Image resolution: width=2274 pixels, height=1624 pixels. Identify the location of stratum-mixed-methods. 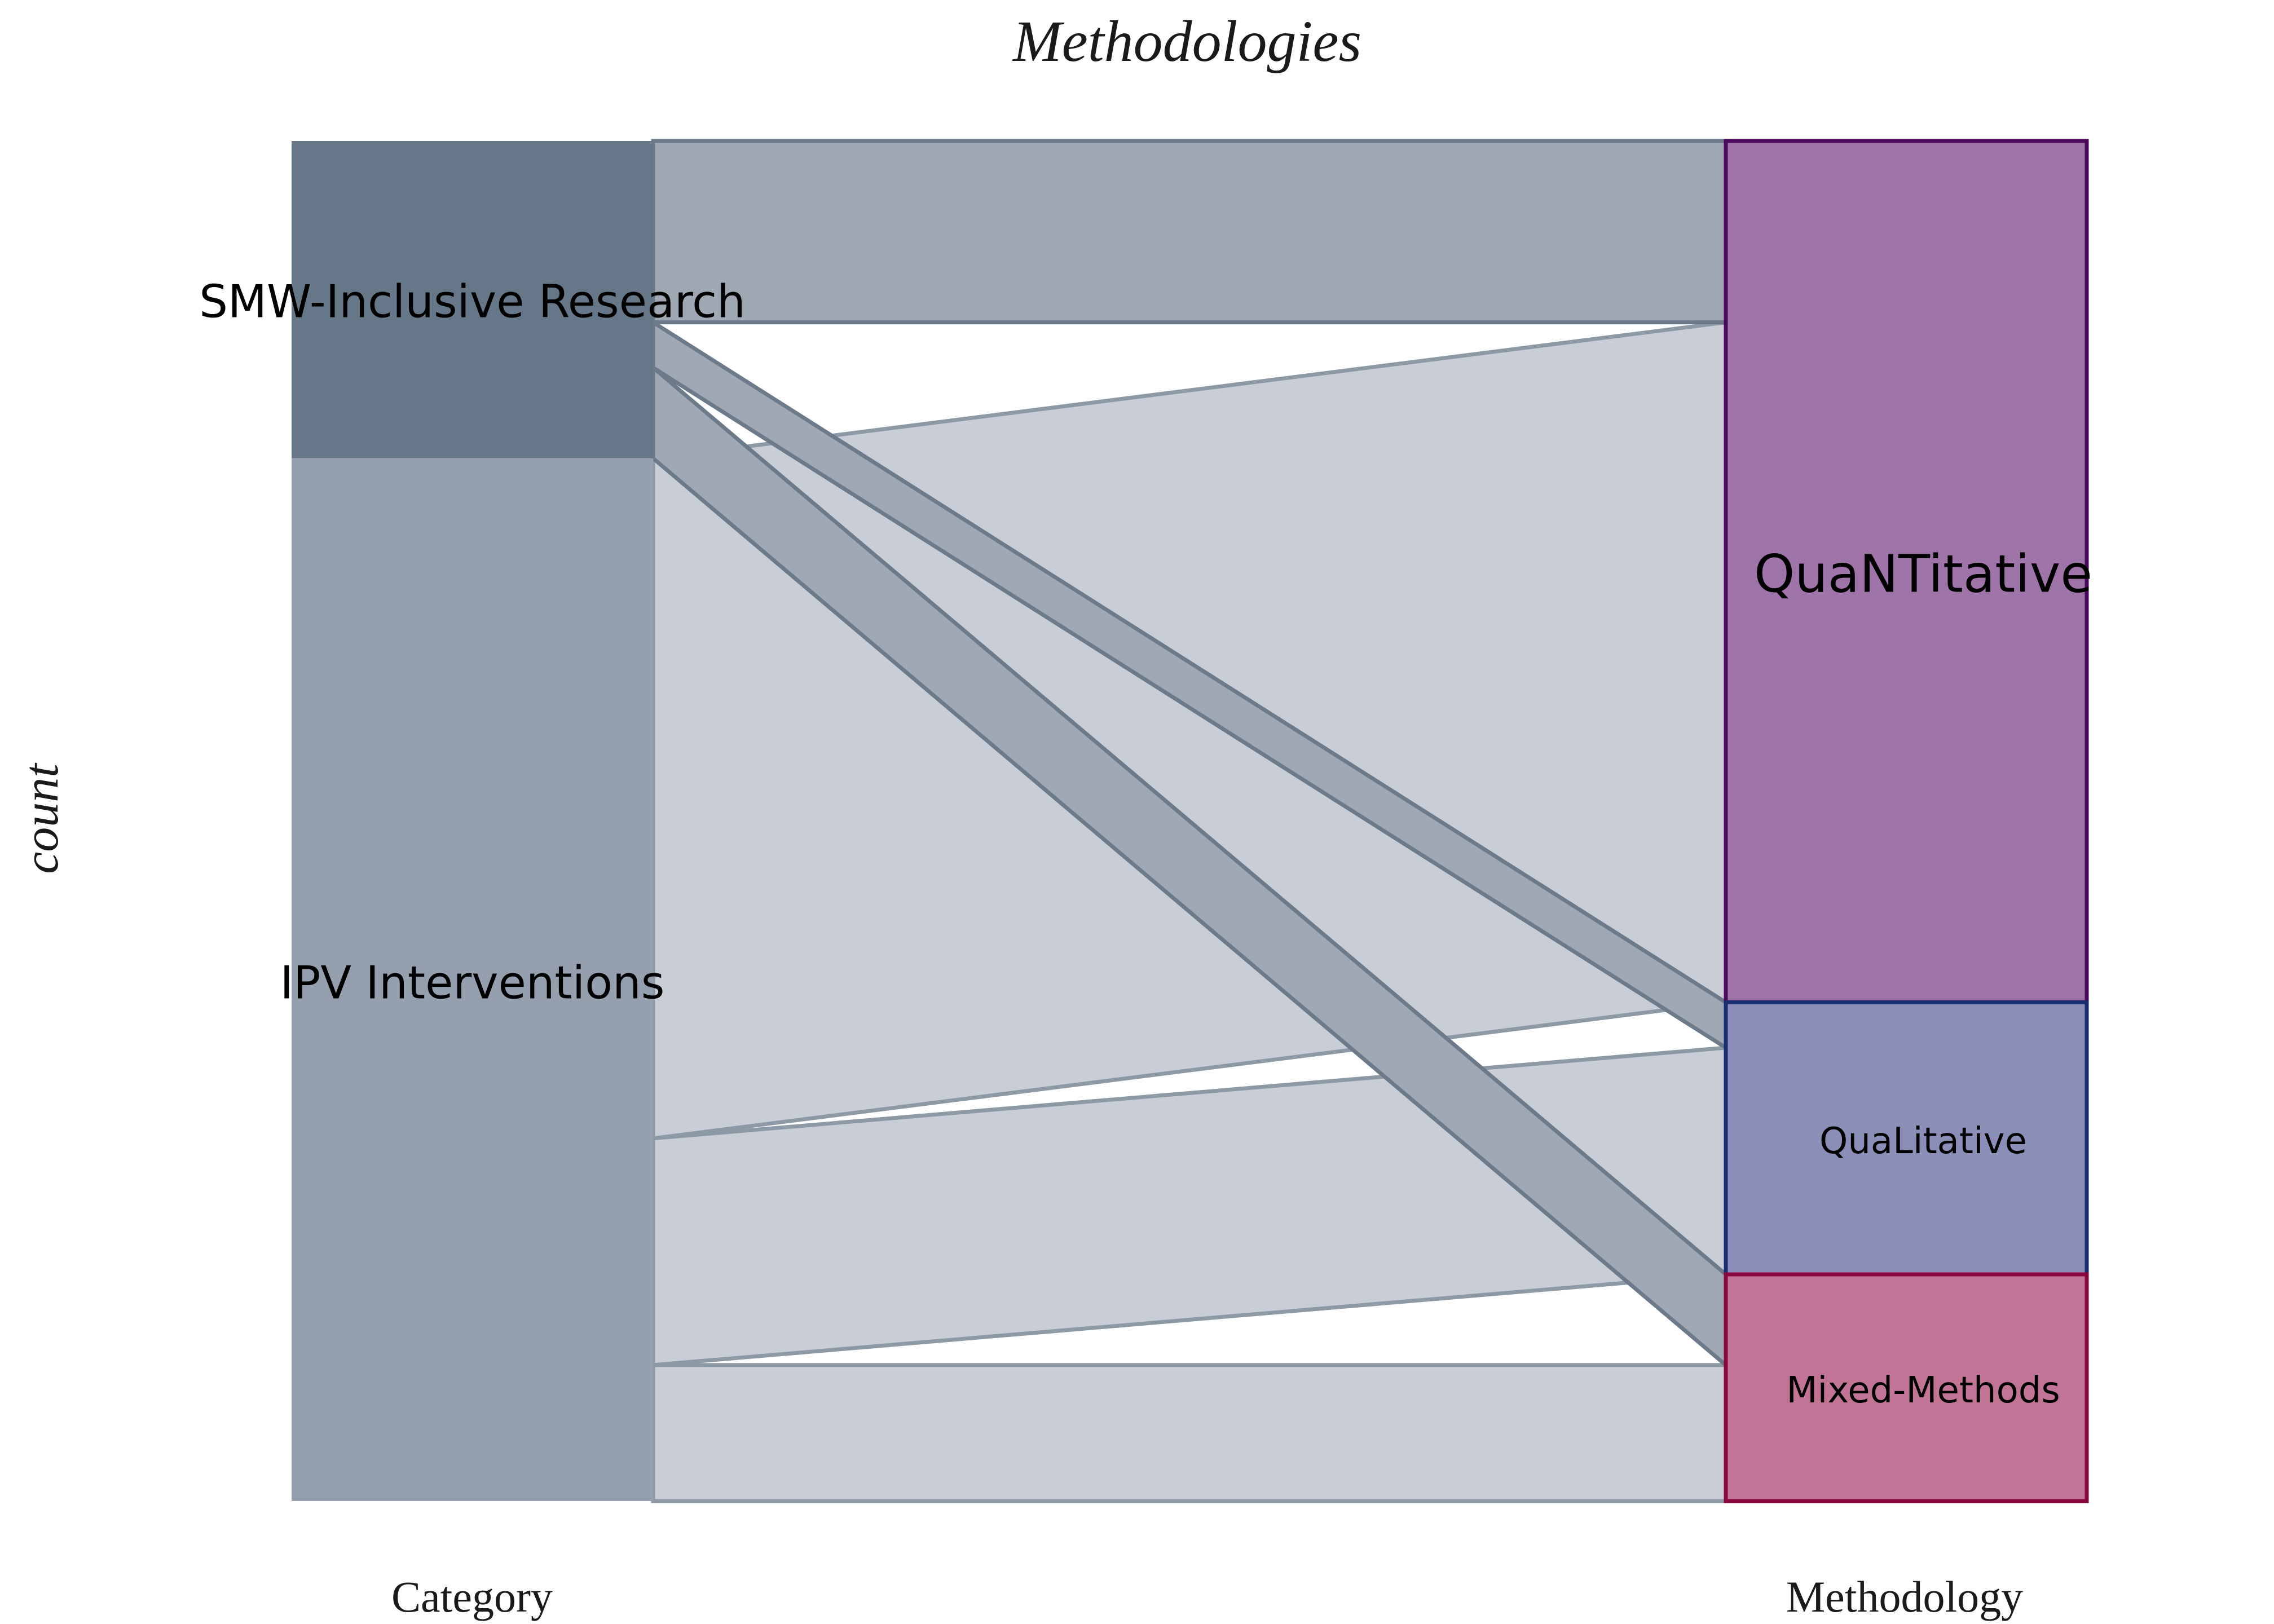
(1906, 1387).